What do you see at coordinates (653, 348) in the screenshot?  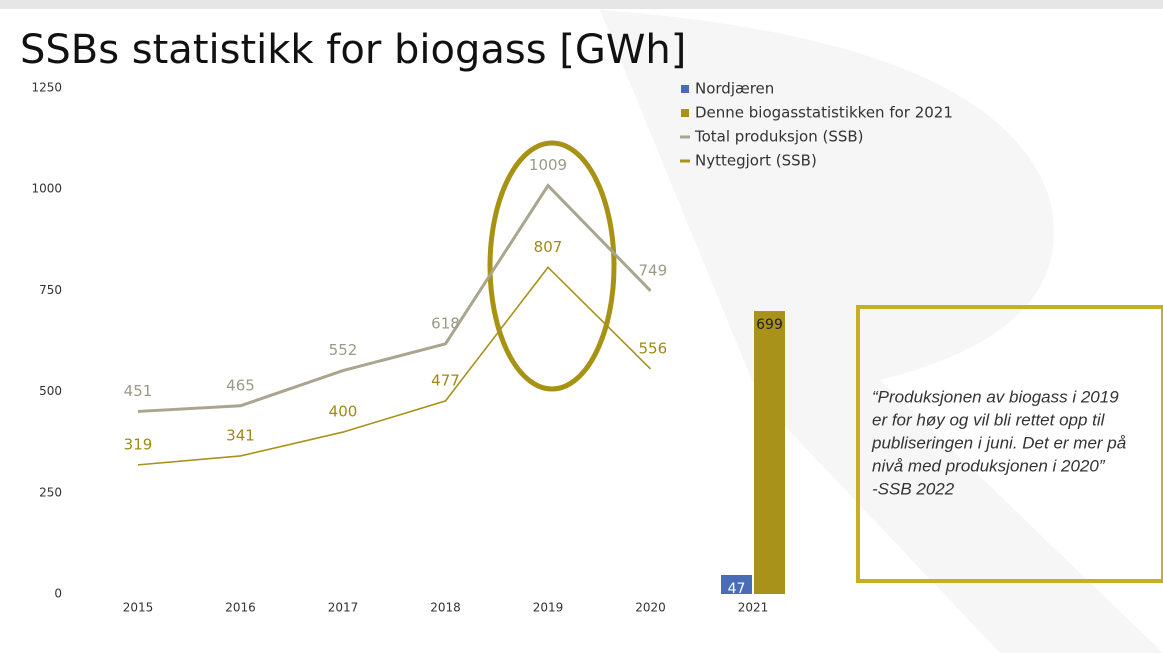 I see `data-label: 556` at bounding box center [653, 348].